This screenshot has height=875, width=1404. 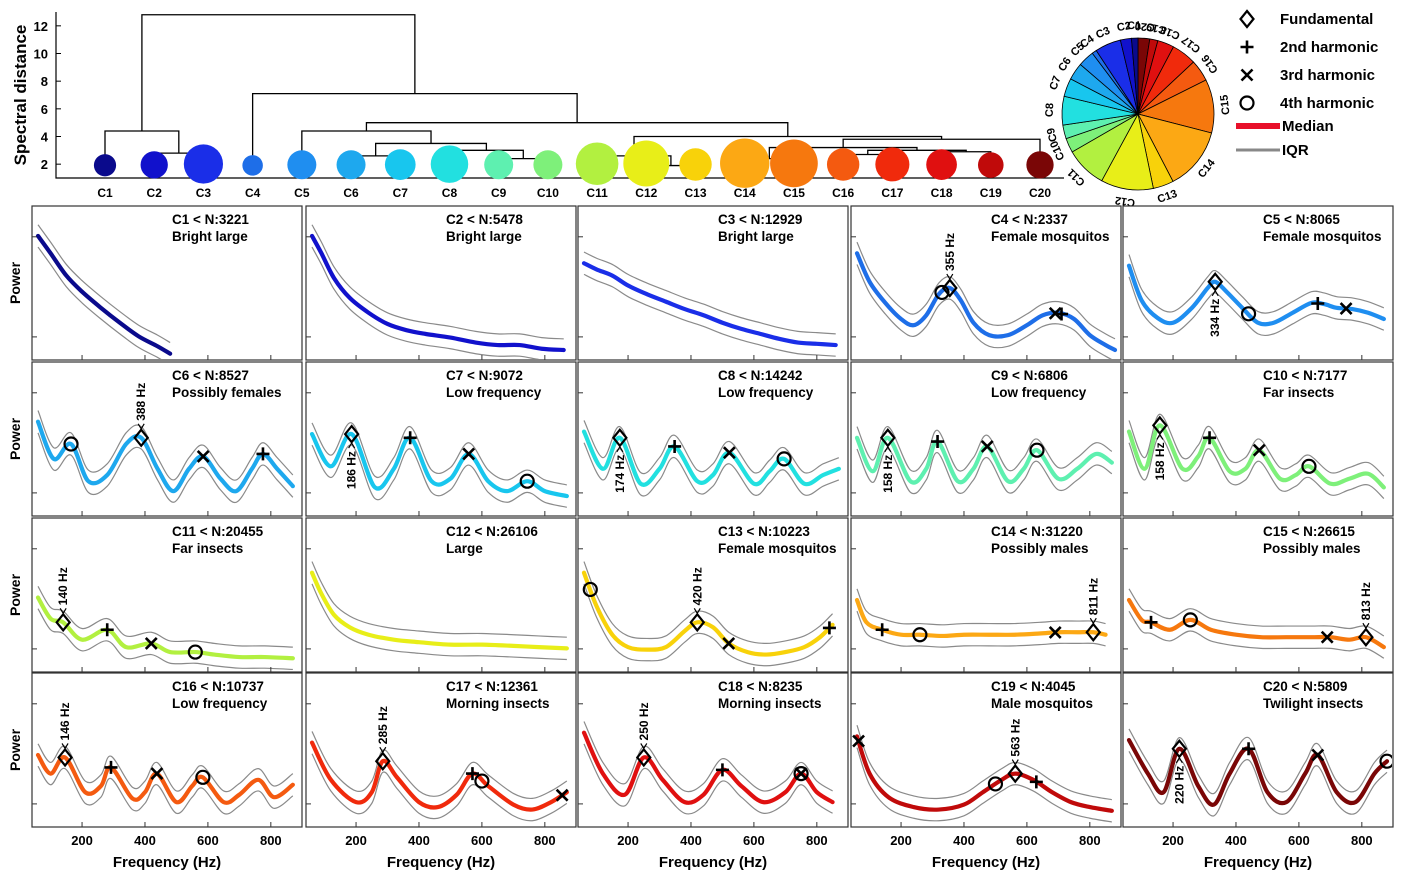 I want to click on fundamental-annotation: 563 Hz, so click(x=1015, y=738).